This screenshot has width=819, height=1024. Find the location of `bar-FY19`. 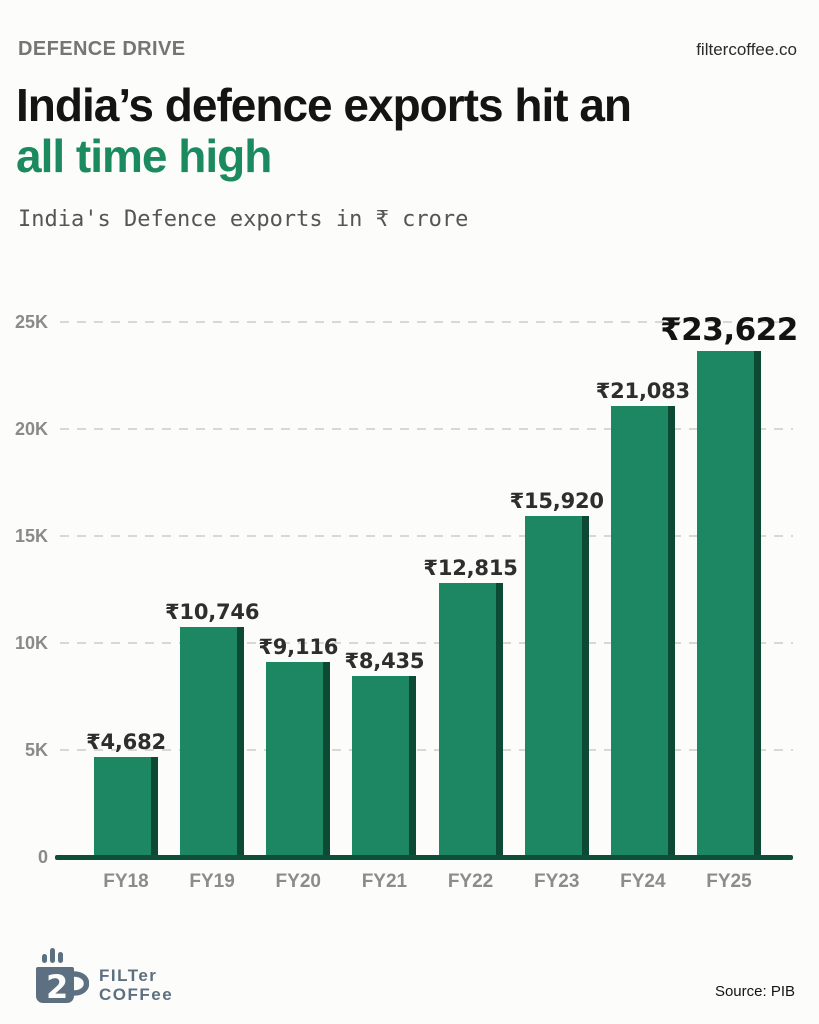

bar-FY19 is located at coordinates (212, 742).